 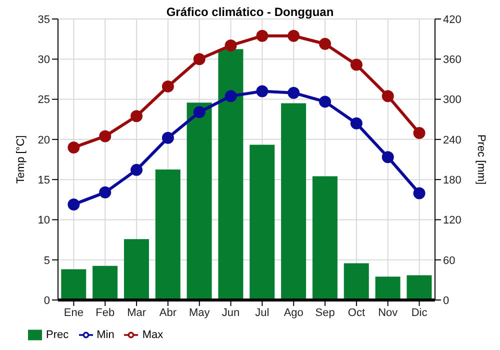 What do you see at coordinates (250, 12) in the screenshot?
I see `chart-title: Gráfico climático - Dongguan` at bounding box center [250, 12].